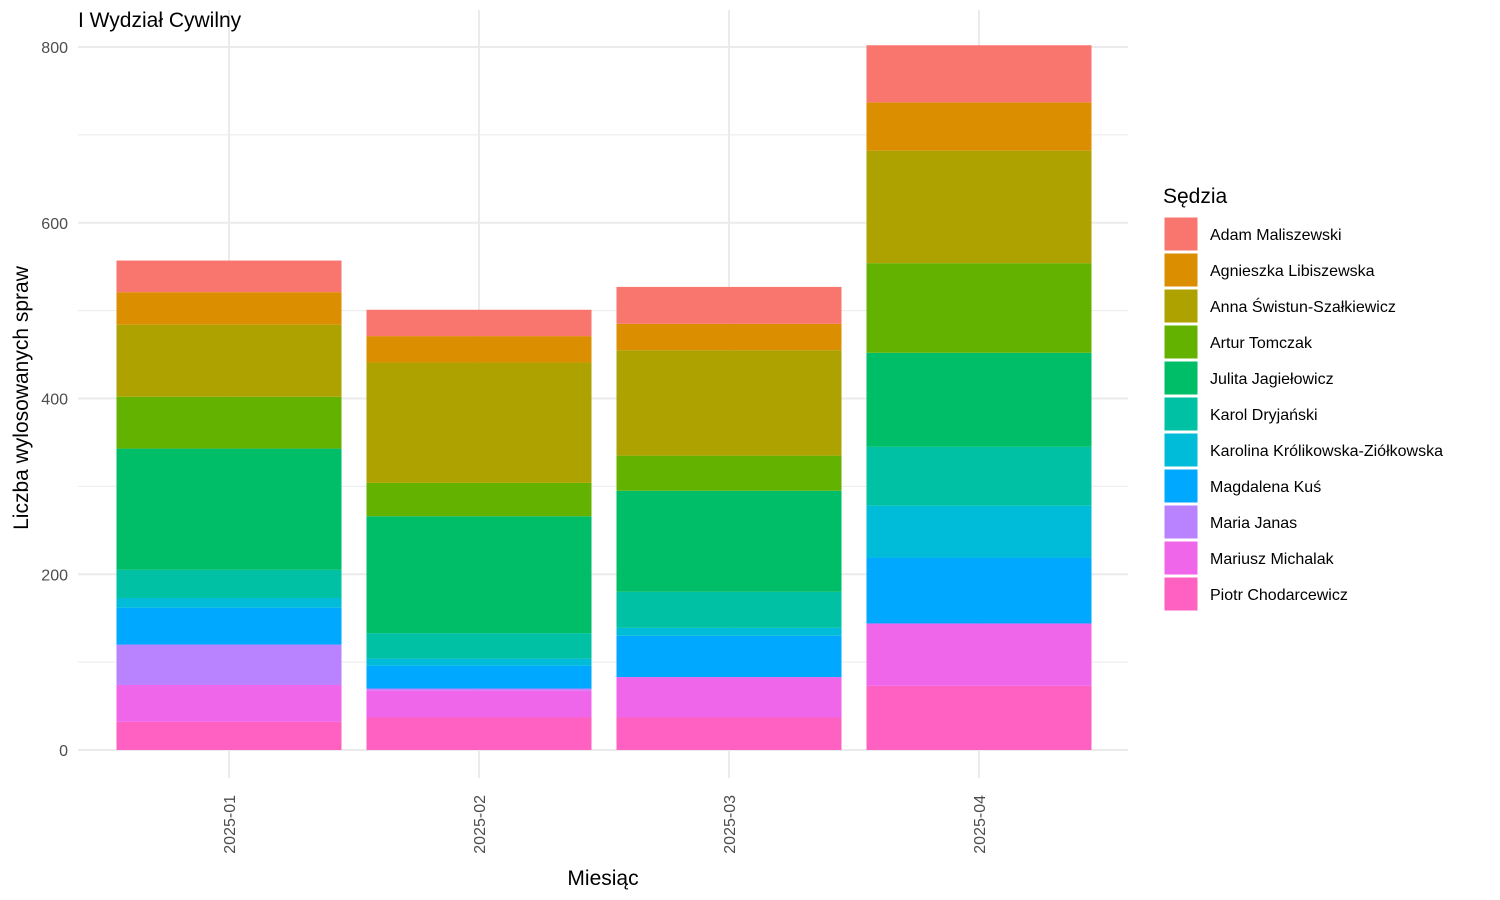 This screenshot has width=1500, height=900. What do you see at coordinates (54, 48) in the screenshot?
I see `y-tick-label: 800` at bounding box center [54, 48].